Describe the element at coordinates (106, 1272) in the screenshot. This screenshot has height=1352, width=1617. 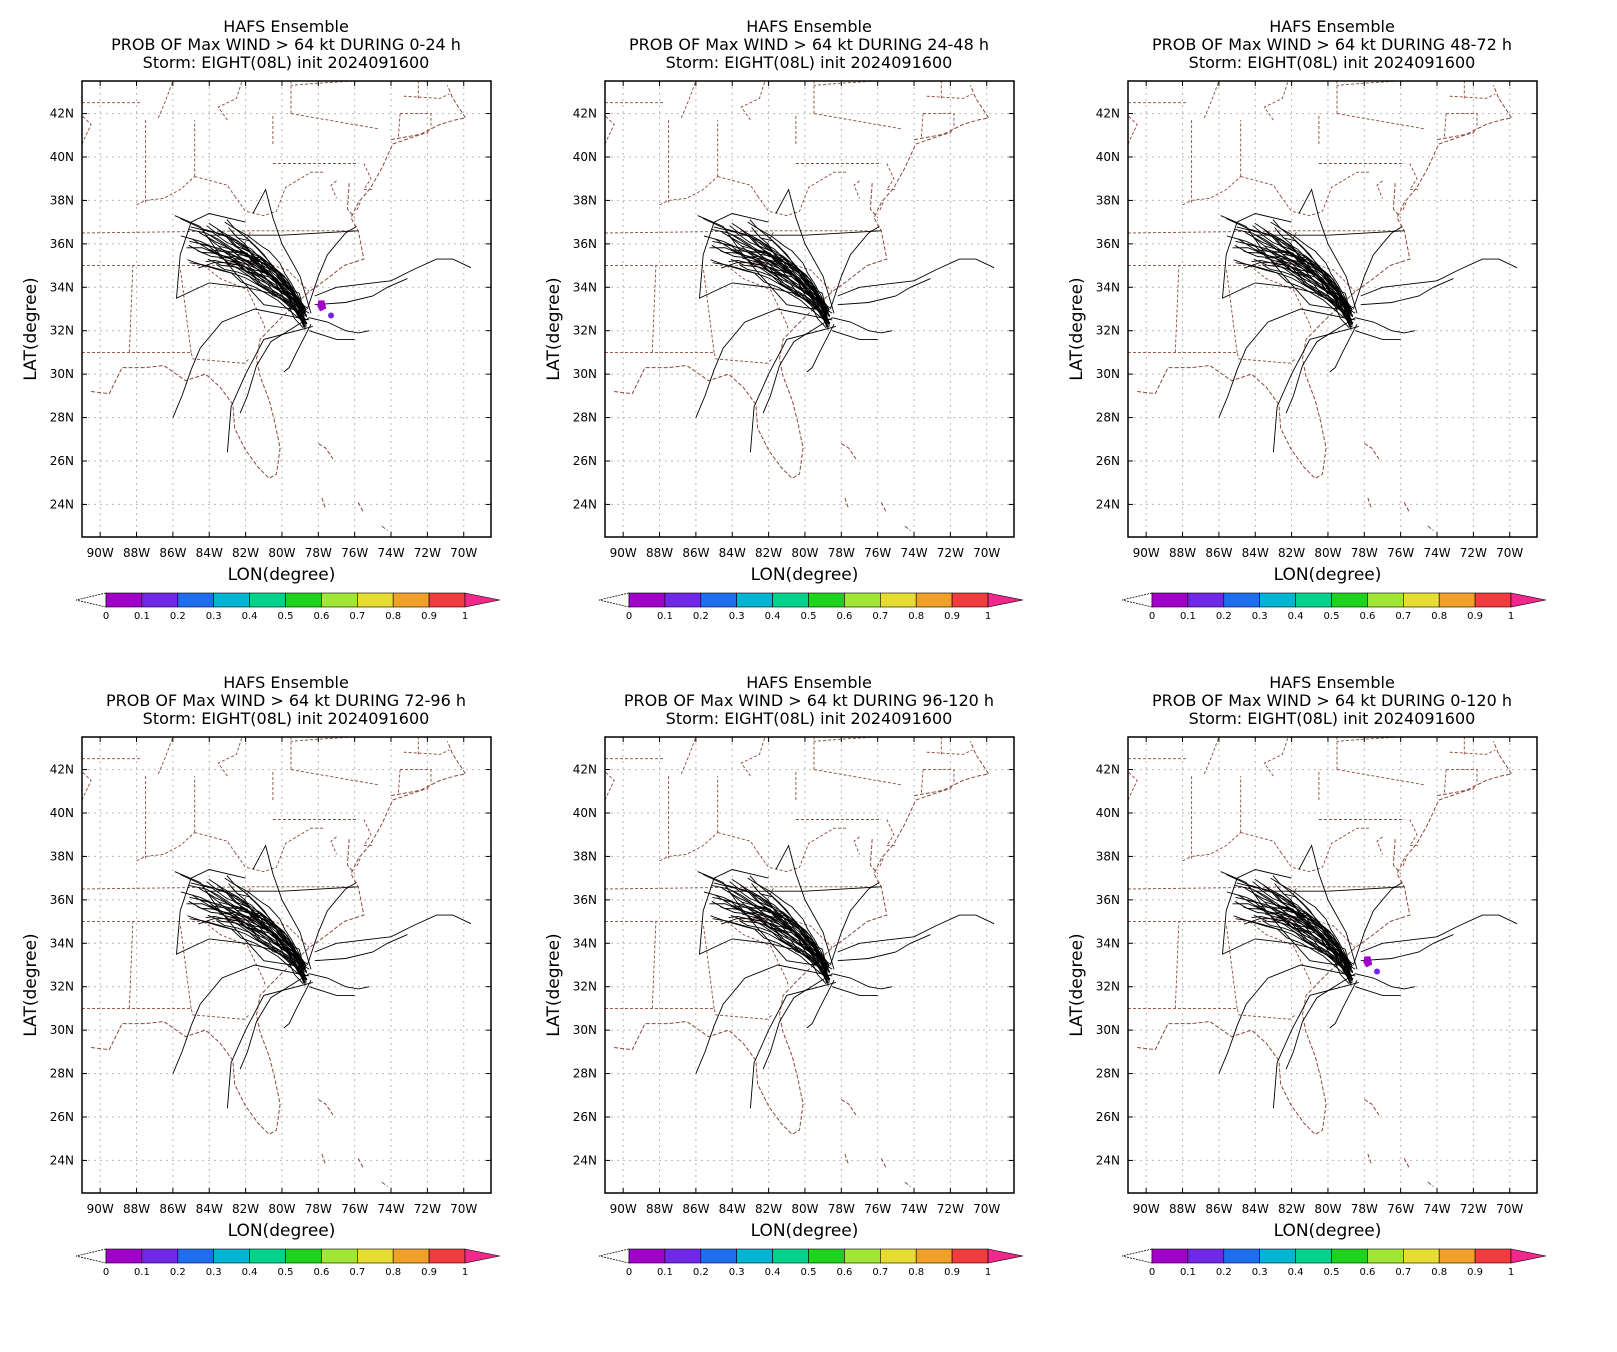
I see `colorbar-label: 0` at that location.